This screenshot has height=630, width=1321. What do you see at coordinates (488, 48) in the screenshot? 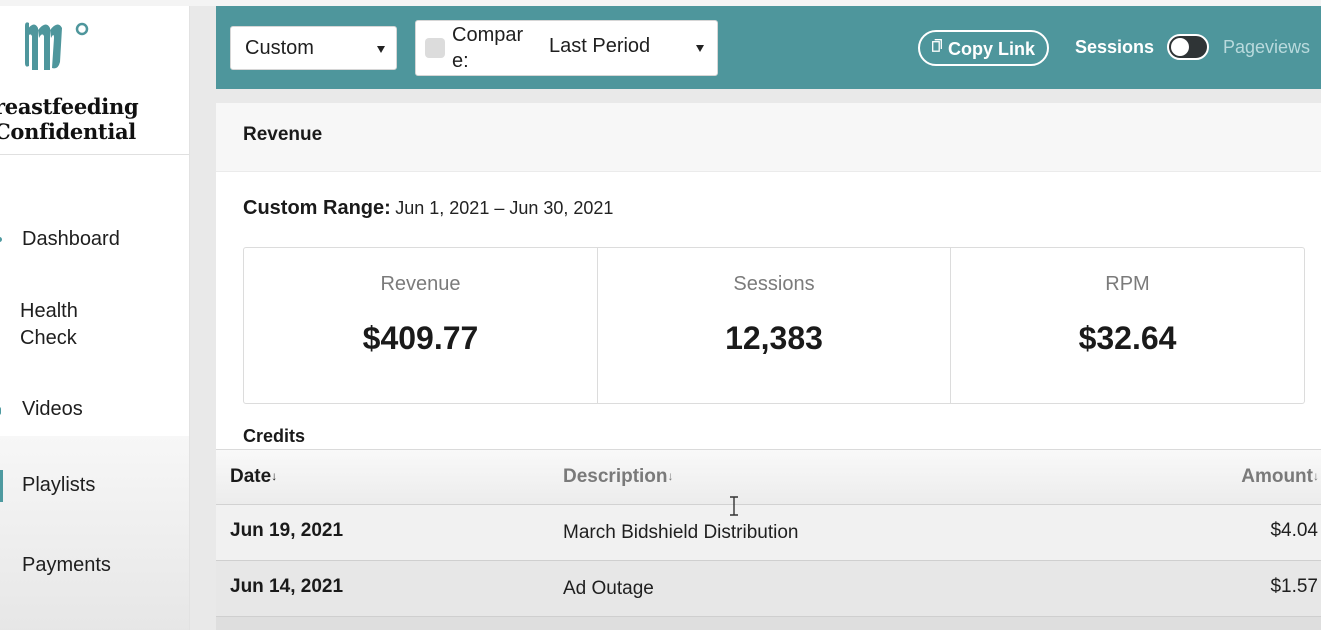
I see `compare-label: Compare:` at bounding box center [488, 48].